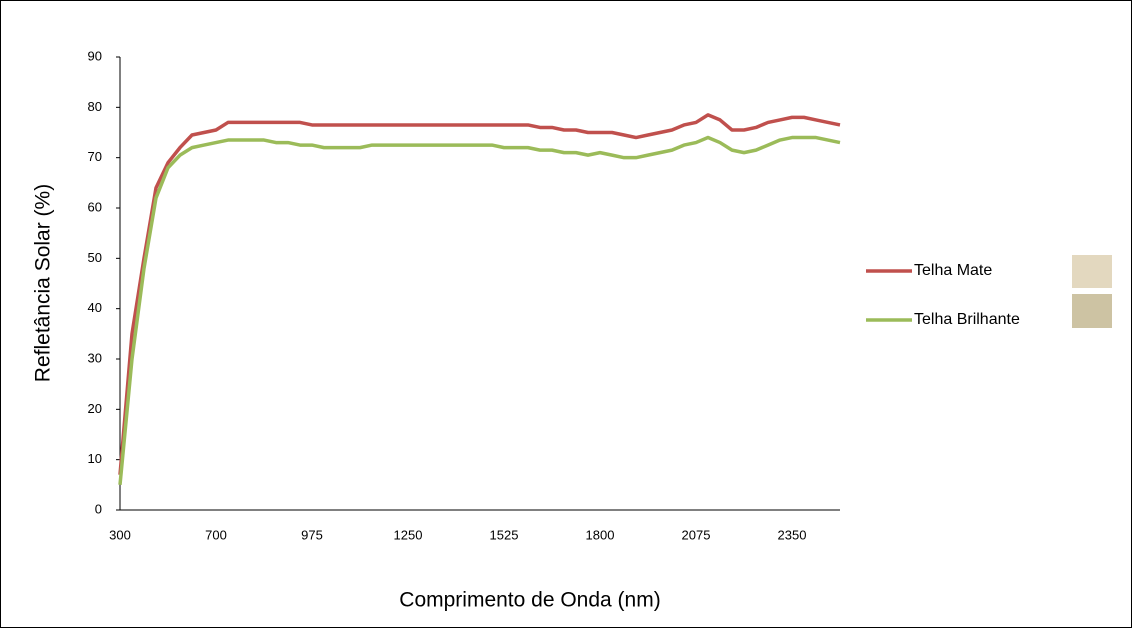 This screenshot has width=1132, height=628. What do you see at coordinates (95, 408) in the screenshot?
I see `y-tick-label: 20` at bounding box center [95, 408].